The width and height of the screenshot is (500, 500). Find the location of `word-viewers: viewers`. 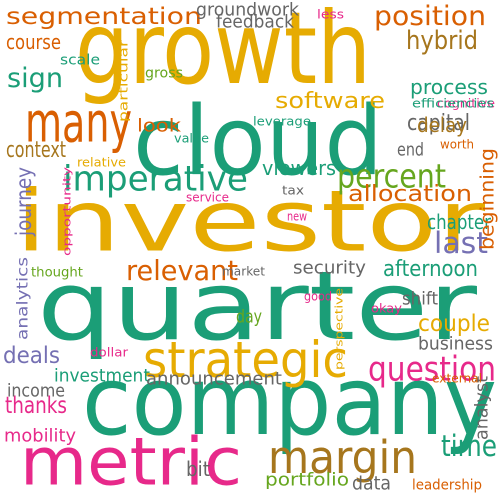

word-viewers: viewers is located at coordinates (299, 168).